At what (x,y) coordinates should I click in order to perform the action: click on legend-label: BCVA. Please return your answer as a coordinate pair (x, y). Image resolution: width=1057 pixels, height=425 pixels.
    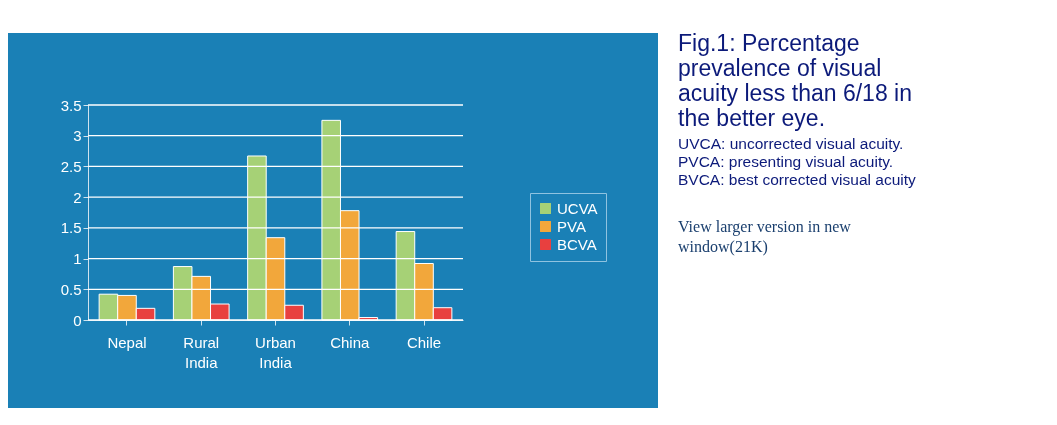
    Looking at the image, I should click on (577, 244).